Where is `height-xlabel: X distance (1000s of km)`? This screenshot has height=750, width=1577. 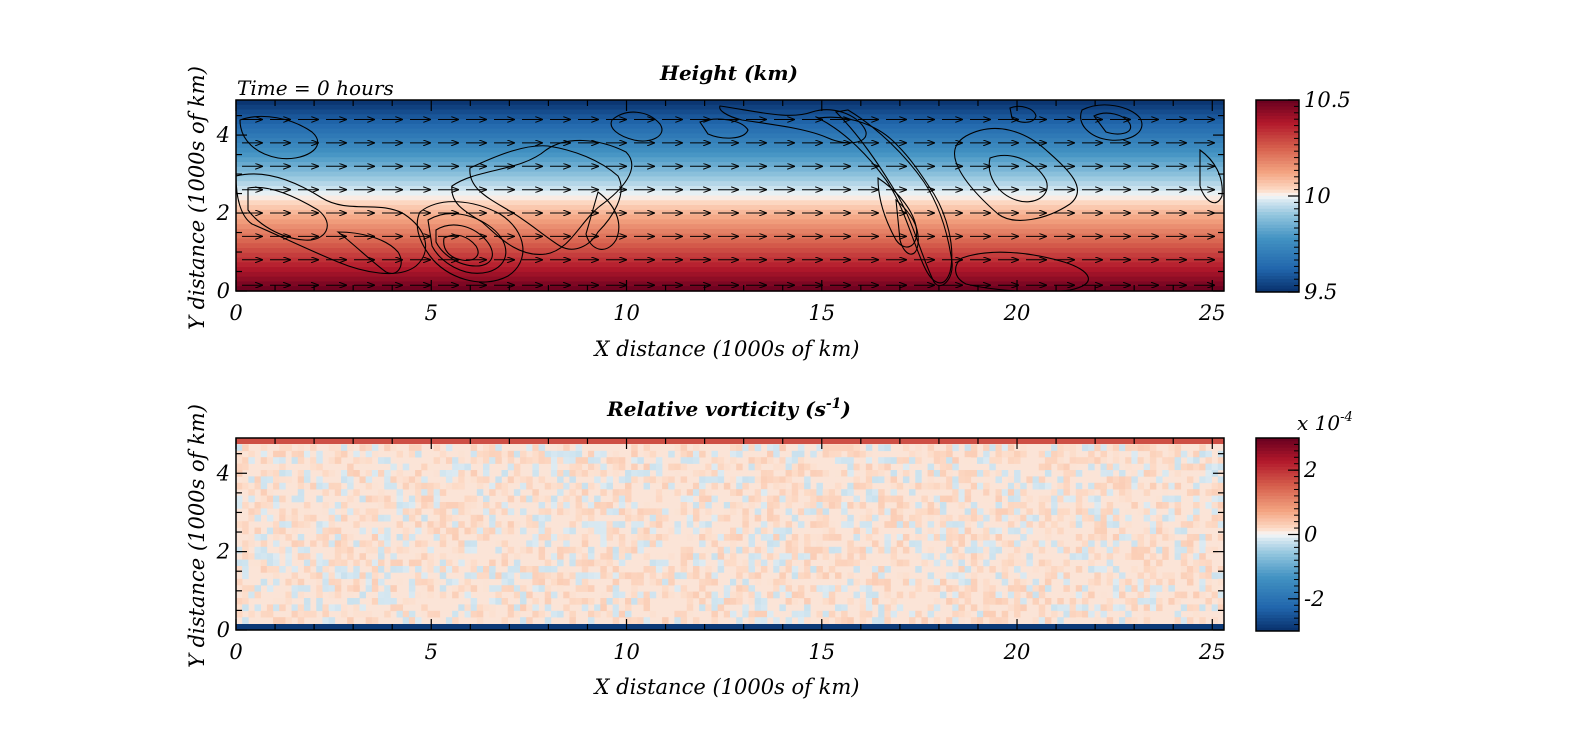 height-xlabel: X distance (1000s of km) is located at coordinates (726, 349).